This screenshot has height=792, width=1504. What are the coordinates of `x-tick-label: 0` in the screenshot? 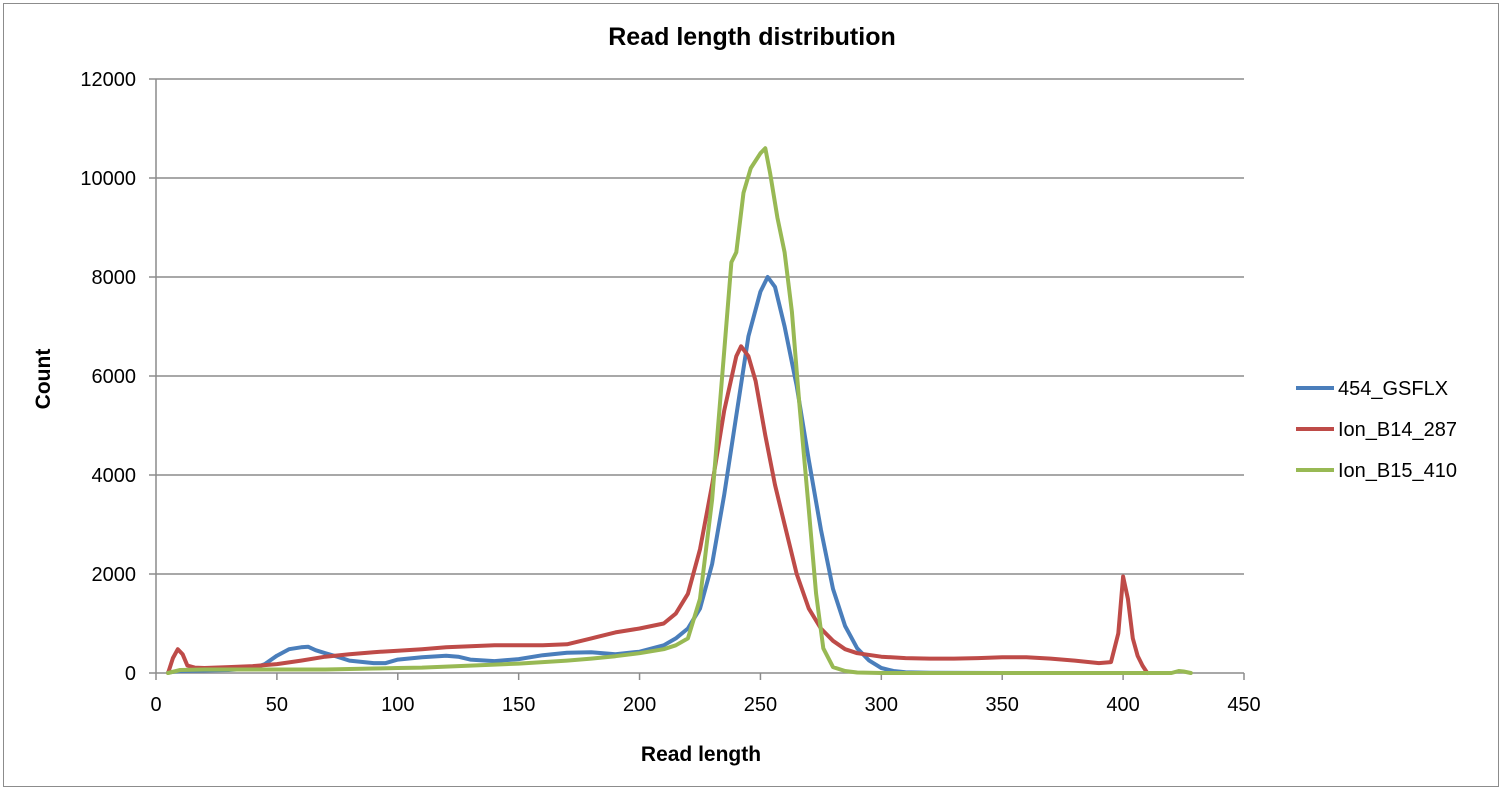 It's located at (155, 705).